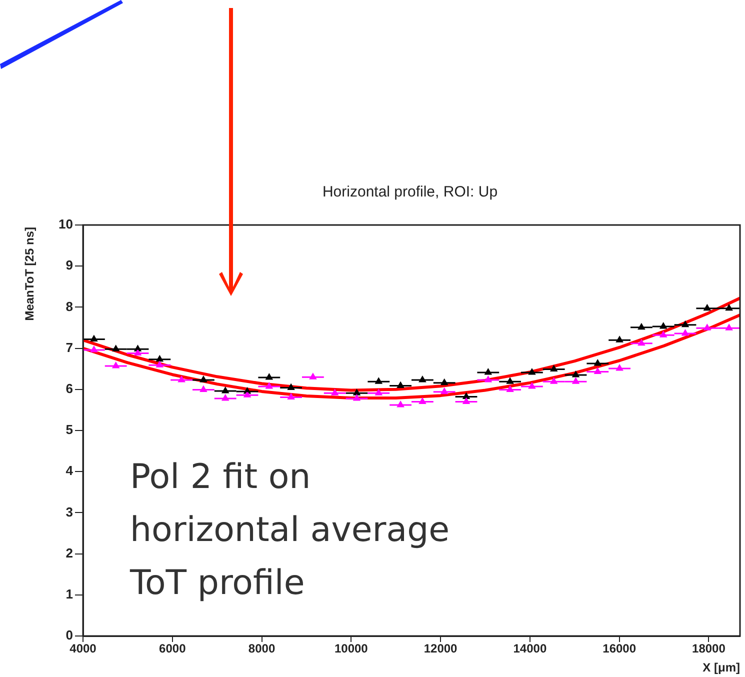 This screenshot has height=677, width=745. I want to click on y-tick-label: 10, so click(65, 224).